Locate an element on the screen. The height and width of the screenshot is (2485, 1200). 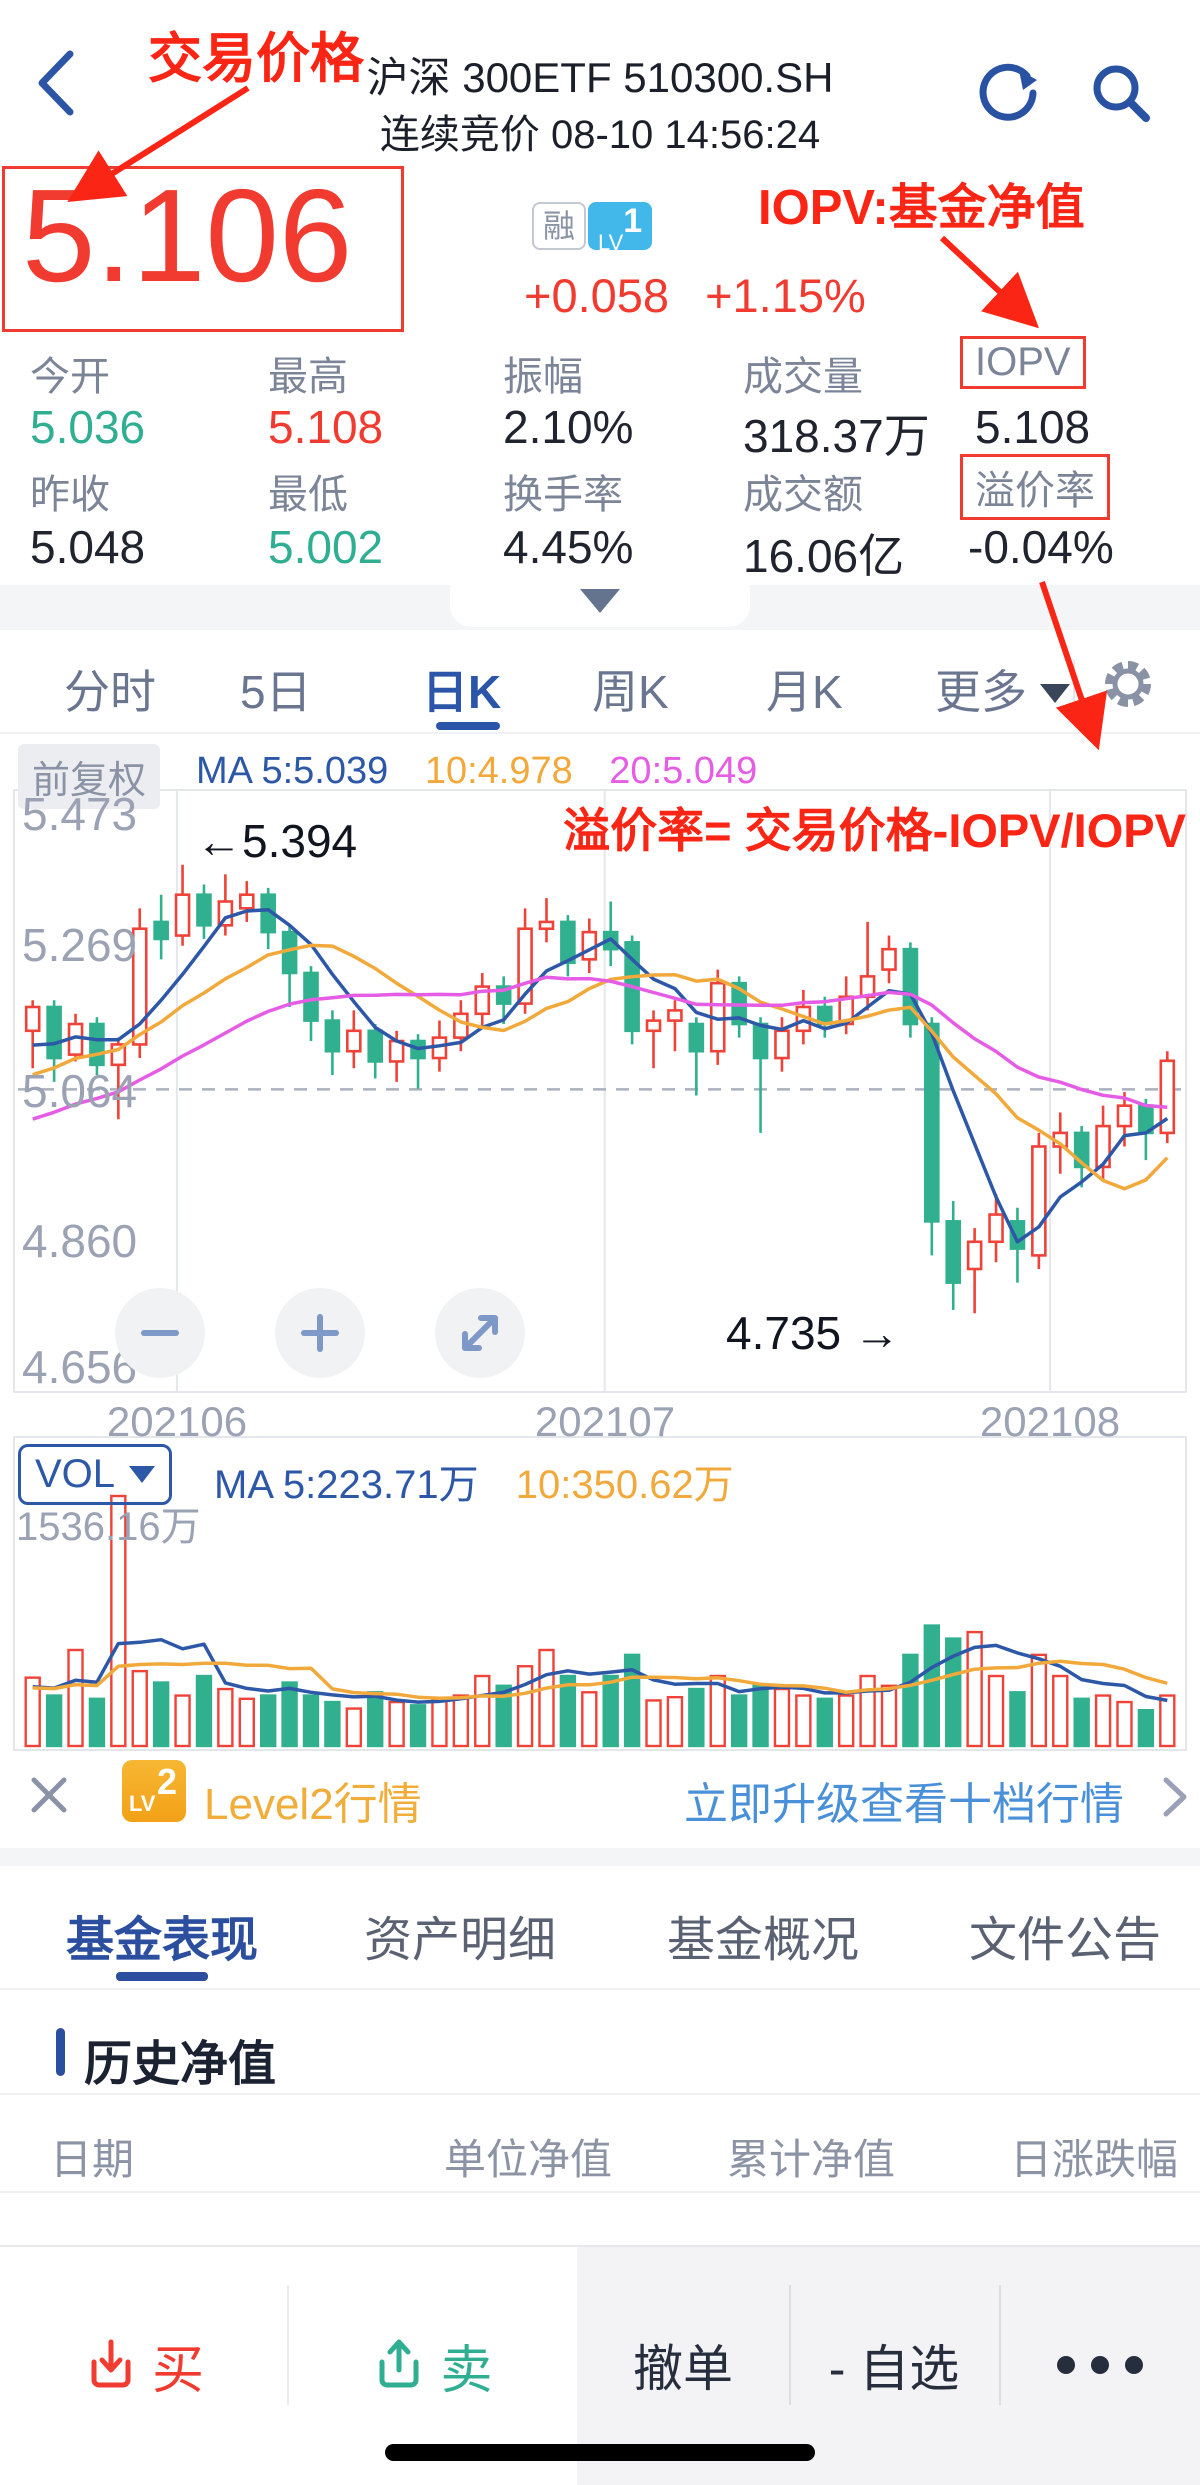
watchlist-label: - 自选 is located at coordinates (894, 2369).